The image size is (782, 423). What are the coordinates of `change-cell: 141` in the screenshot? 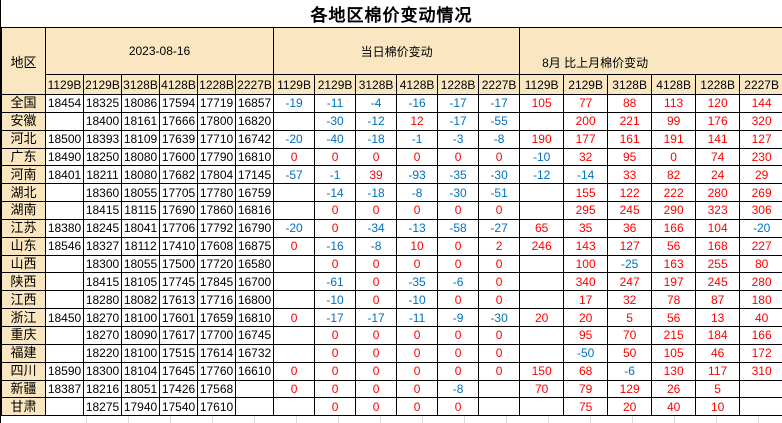 It's located at (718, 139).